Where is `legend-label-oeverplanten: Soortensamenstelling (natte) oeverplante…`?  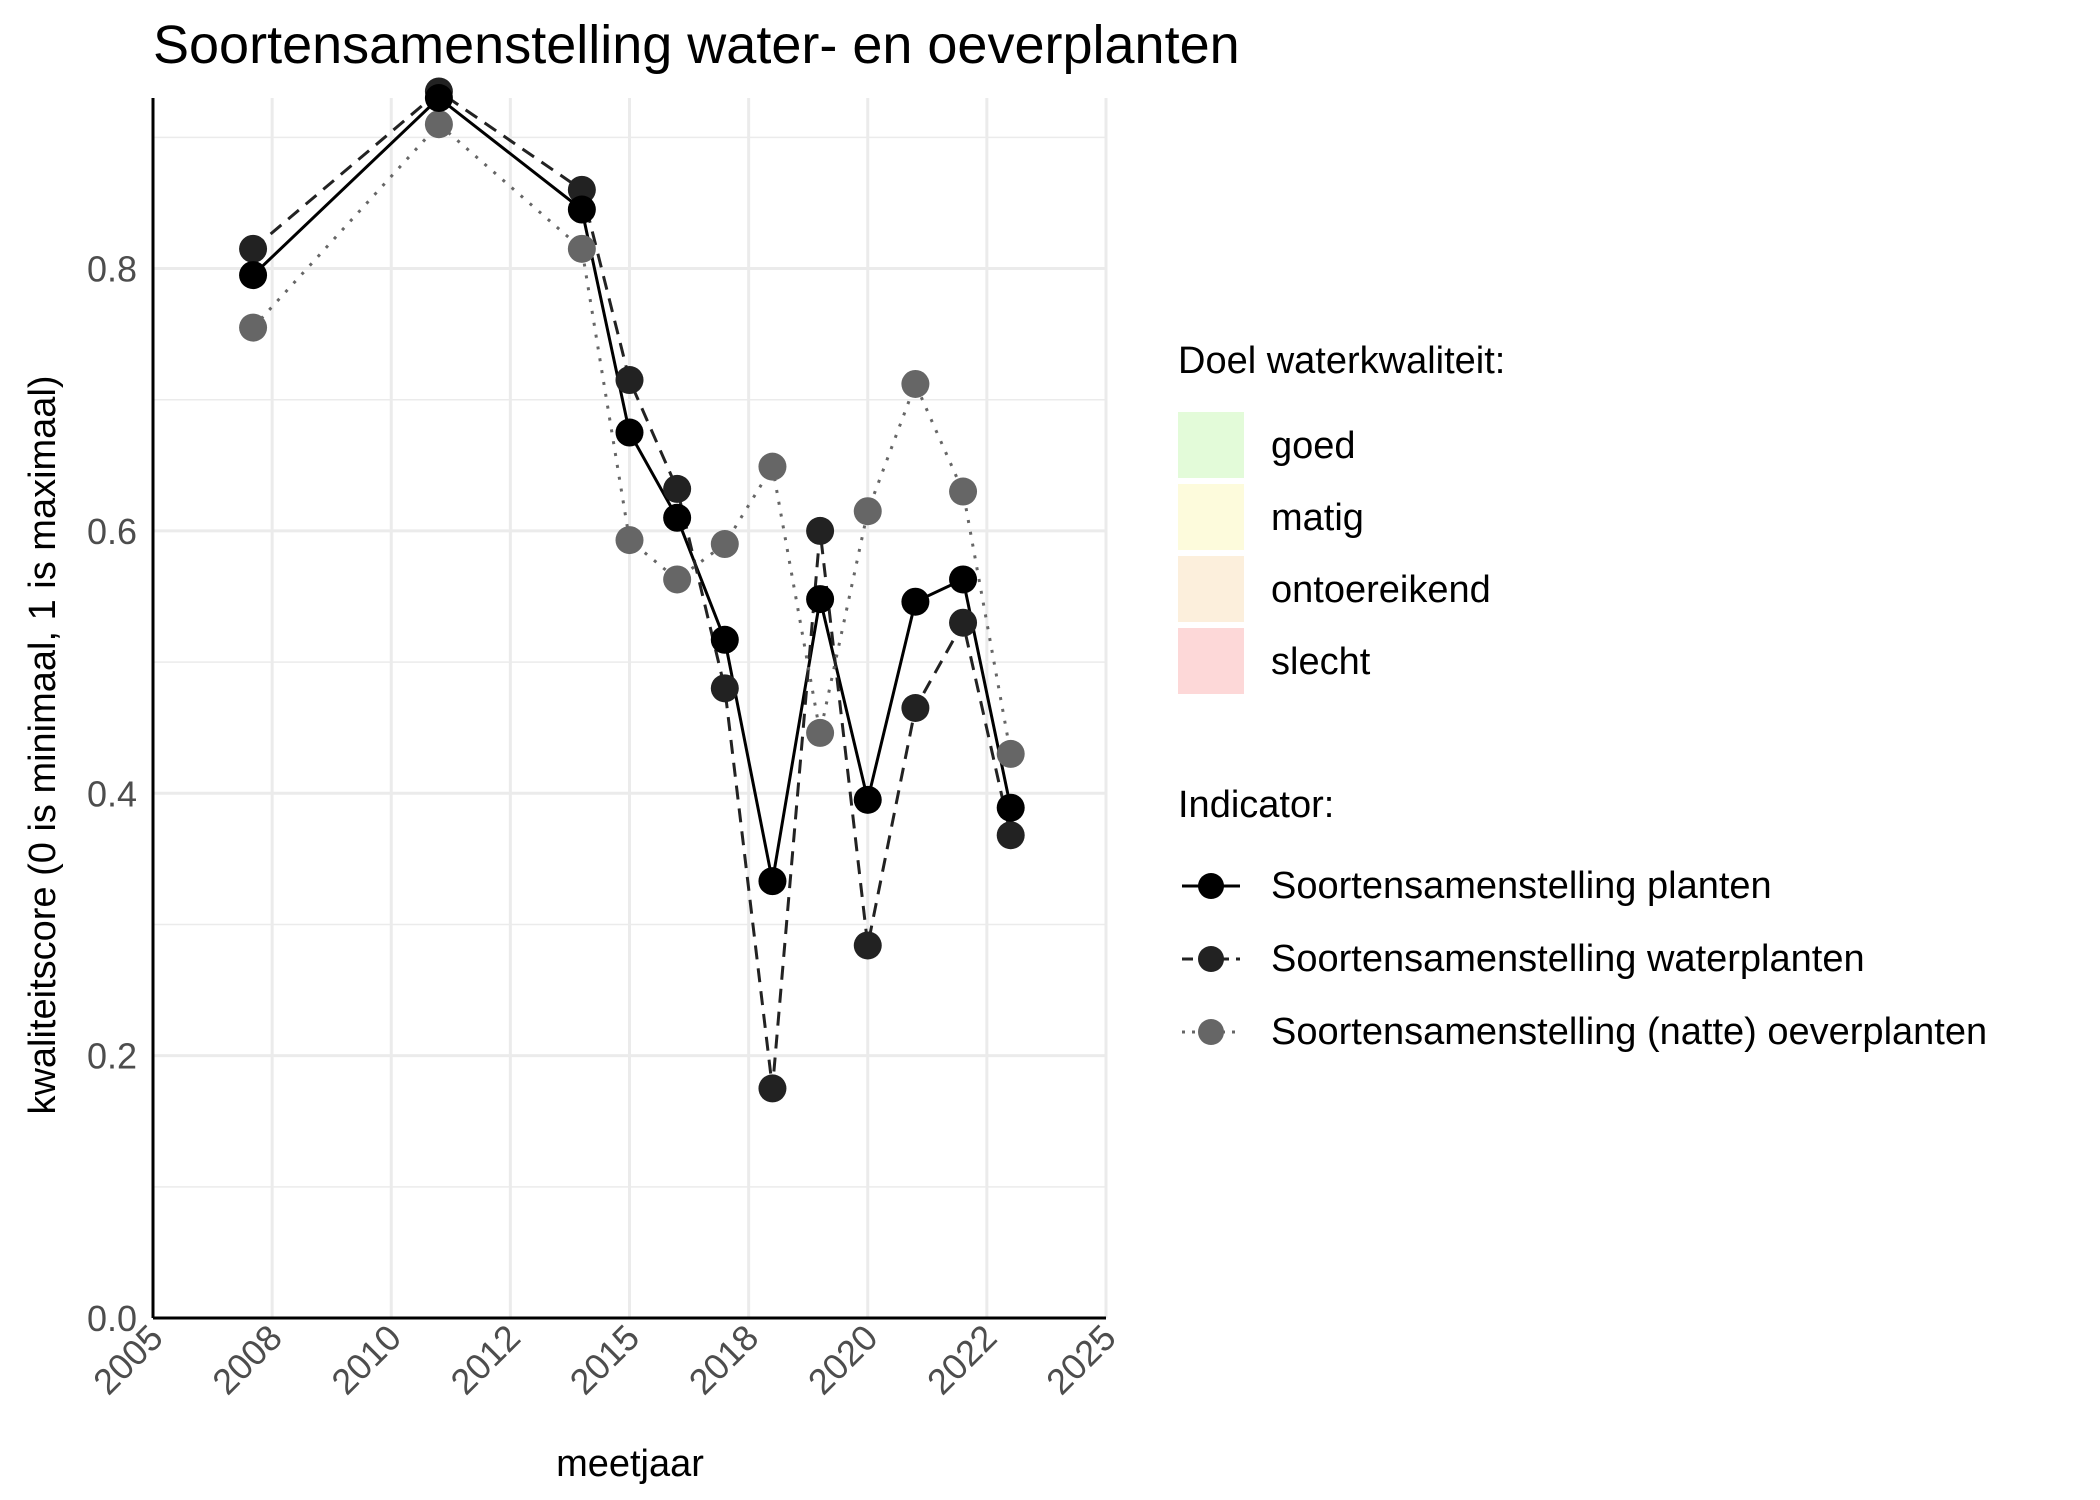
legend-label-oeverplanten: Soortensamenstelling (natte) oeverplante… is located at coordinates (1629, 1032).